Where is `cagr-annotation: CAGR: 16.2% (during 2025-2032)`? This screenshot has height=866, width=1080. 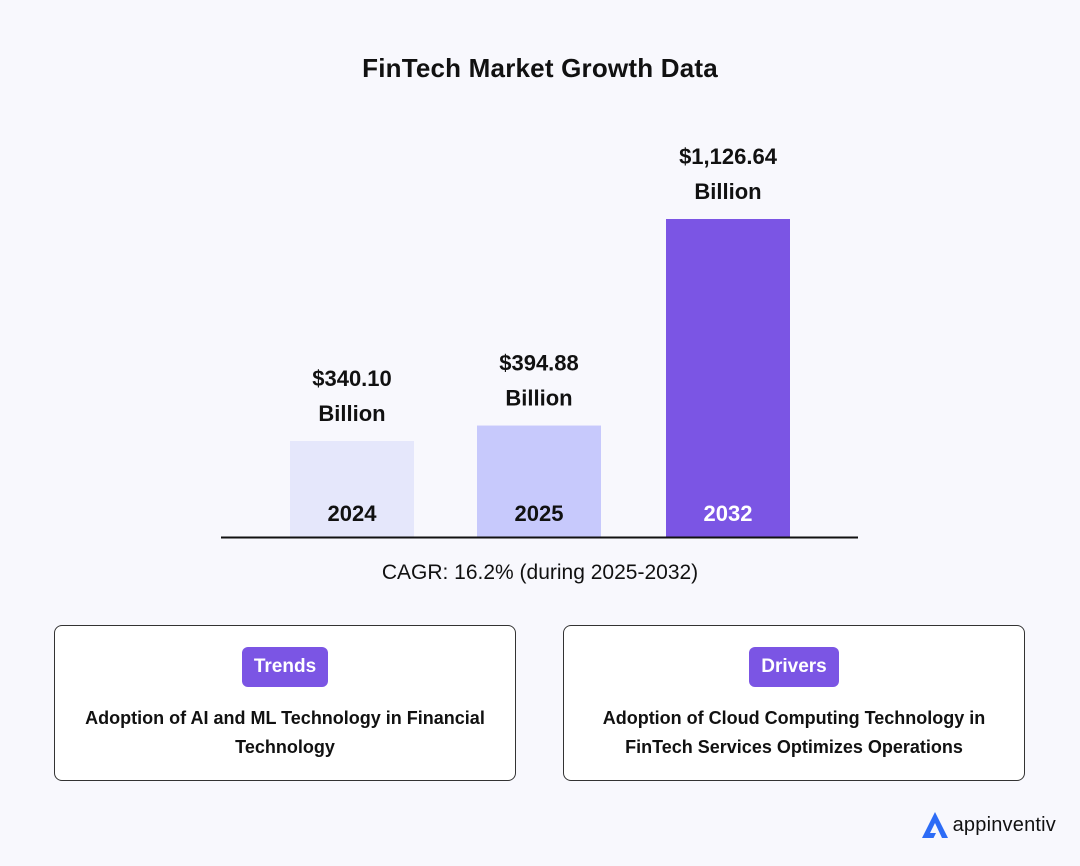 cagr-annotation: CAGR: 16.2% (during 2025-2032) is located at coordinates (540, 572).